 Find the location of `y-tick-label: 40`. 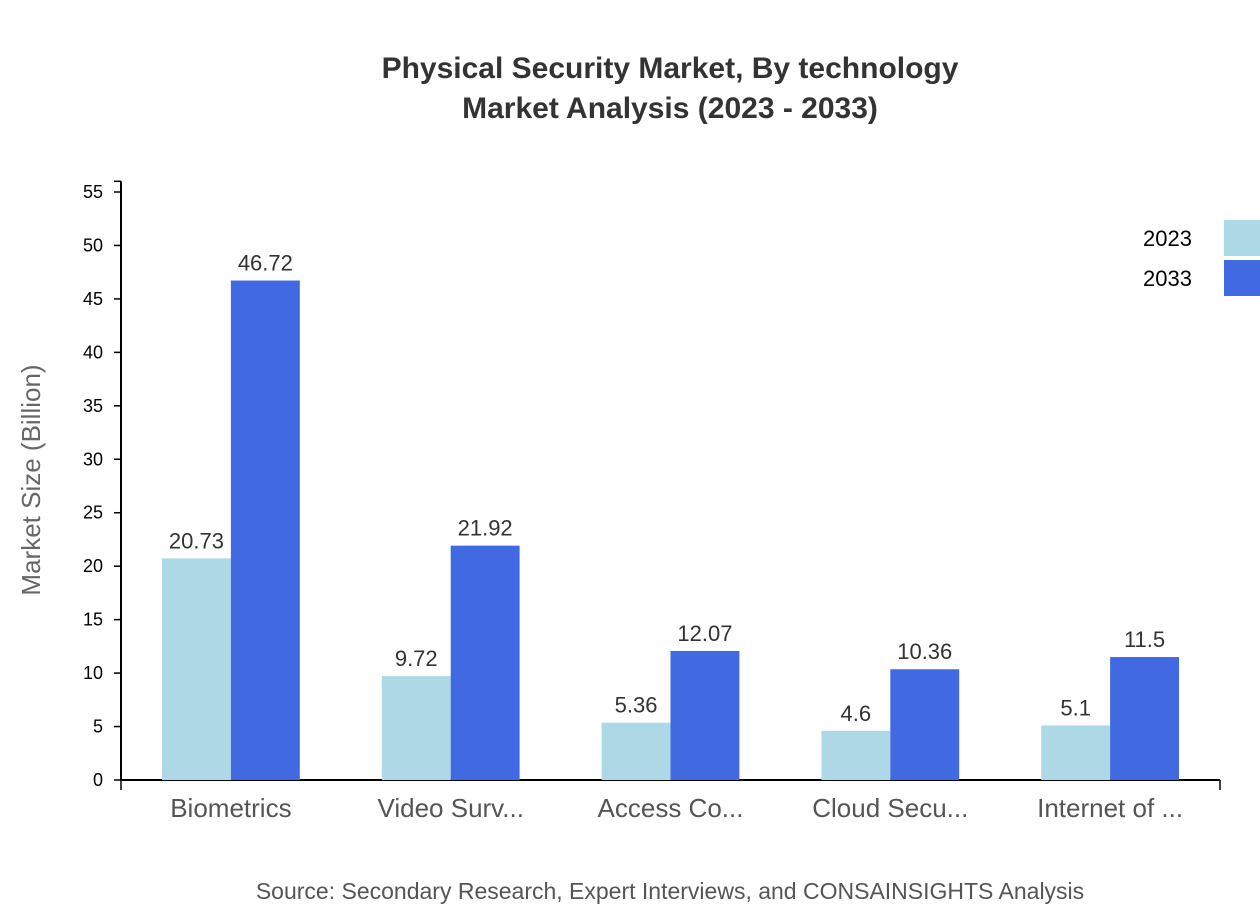

y-tick-label: 40 is located at coordinates (93, 352).